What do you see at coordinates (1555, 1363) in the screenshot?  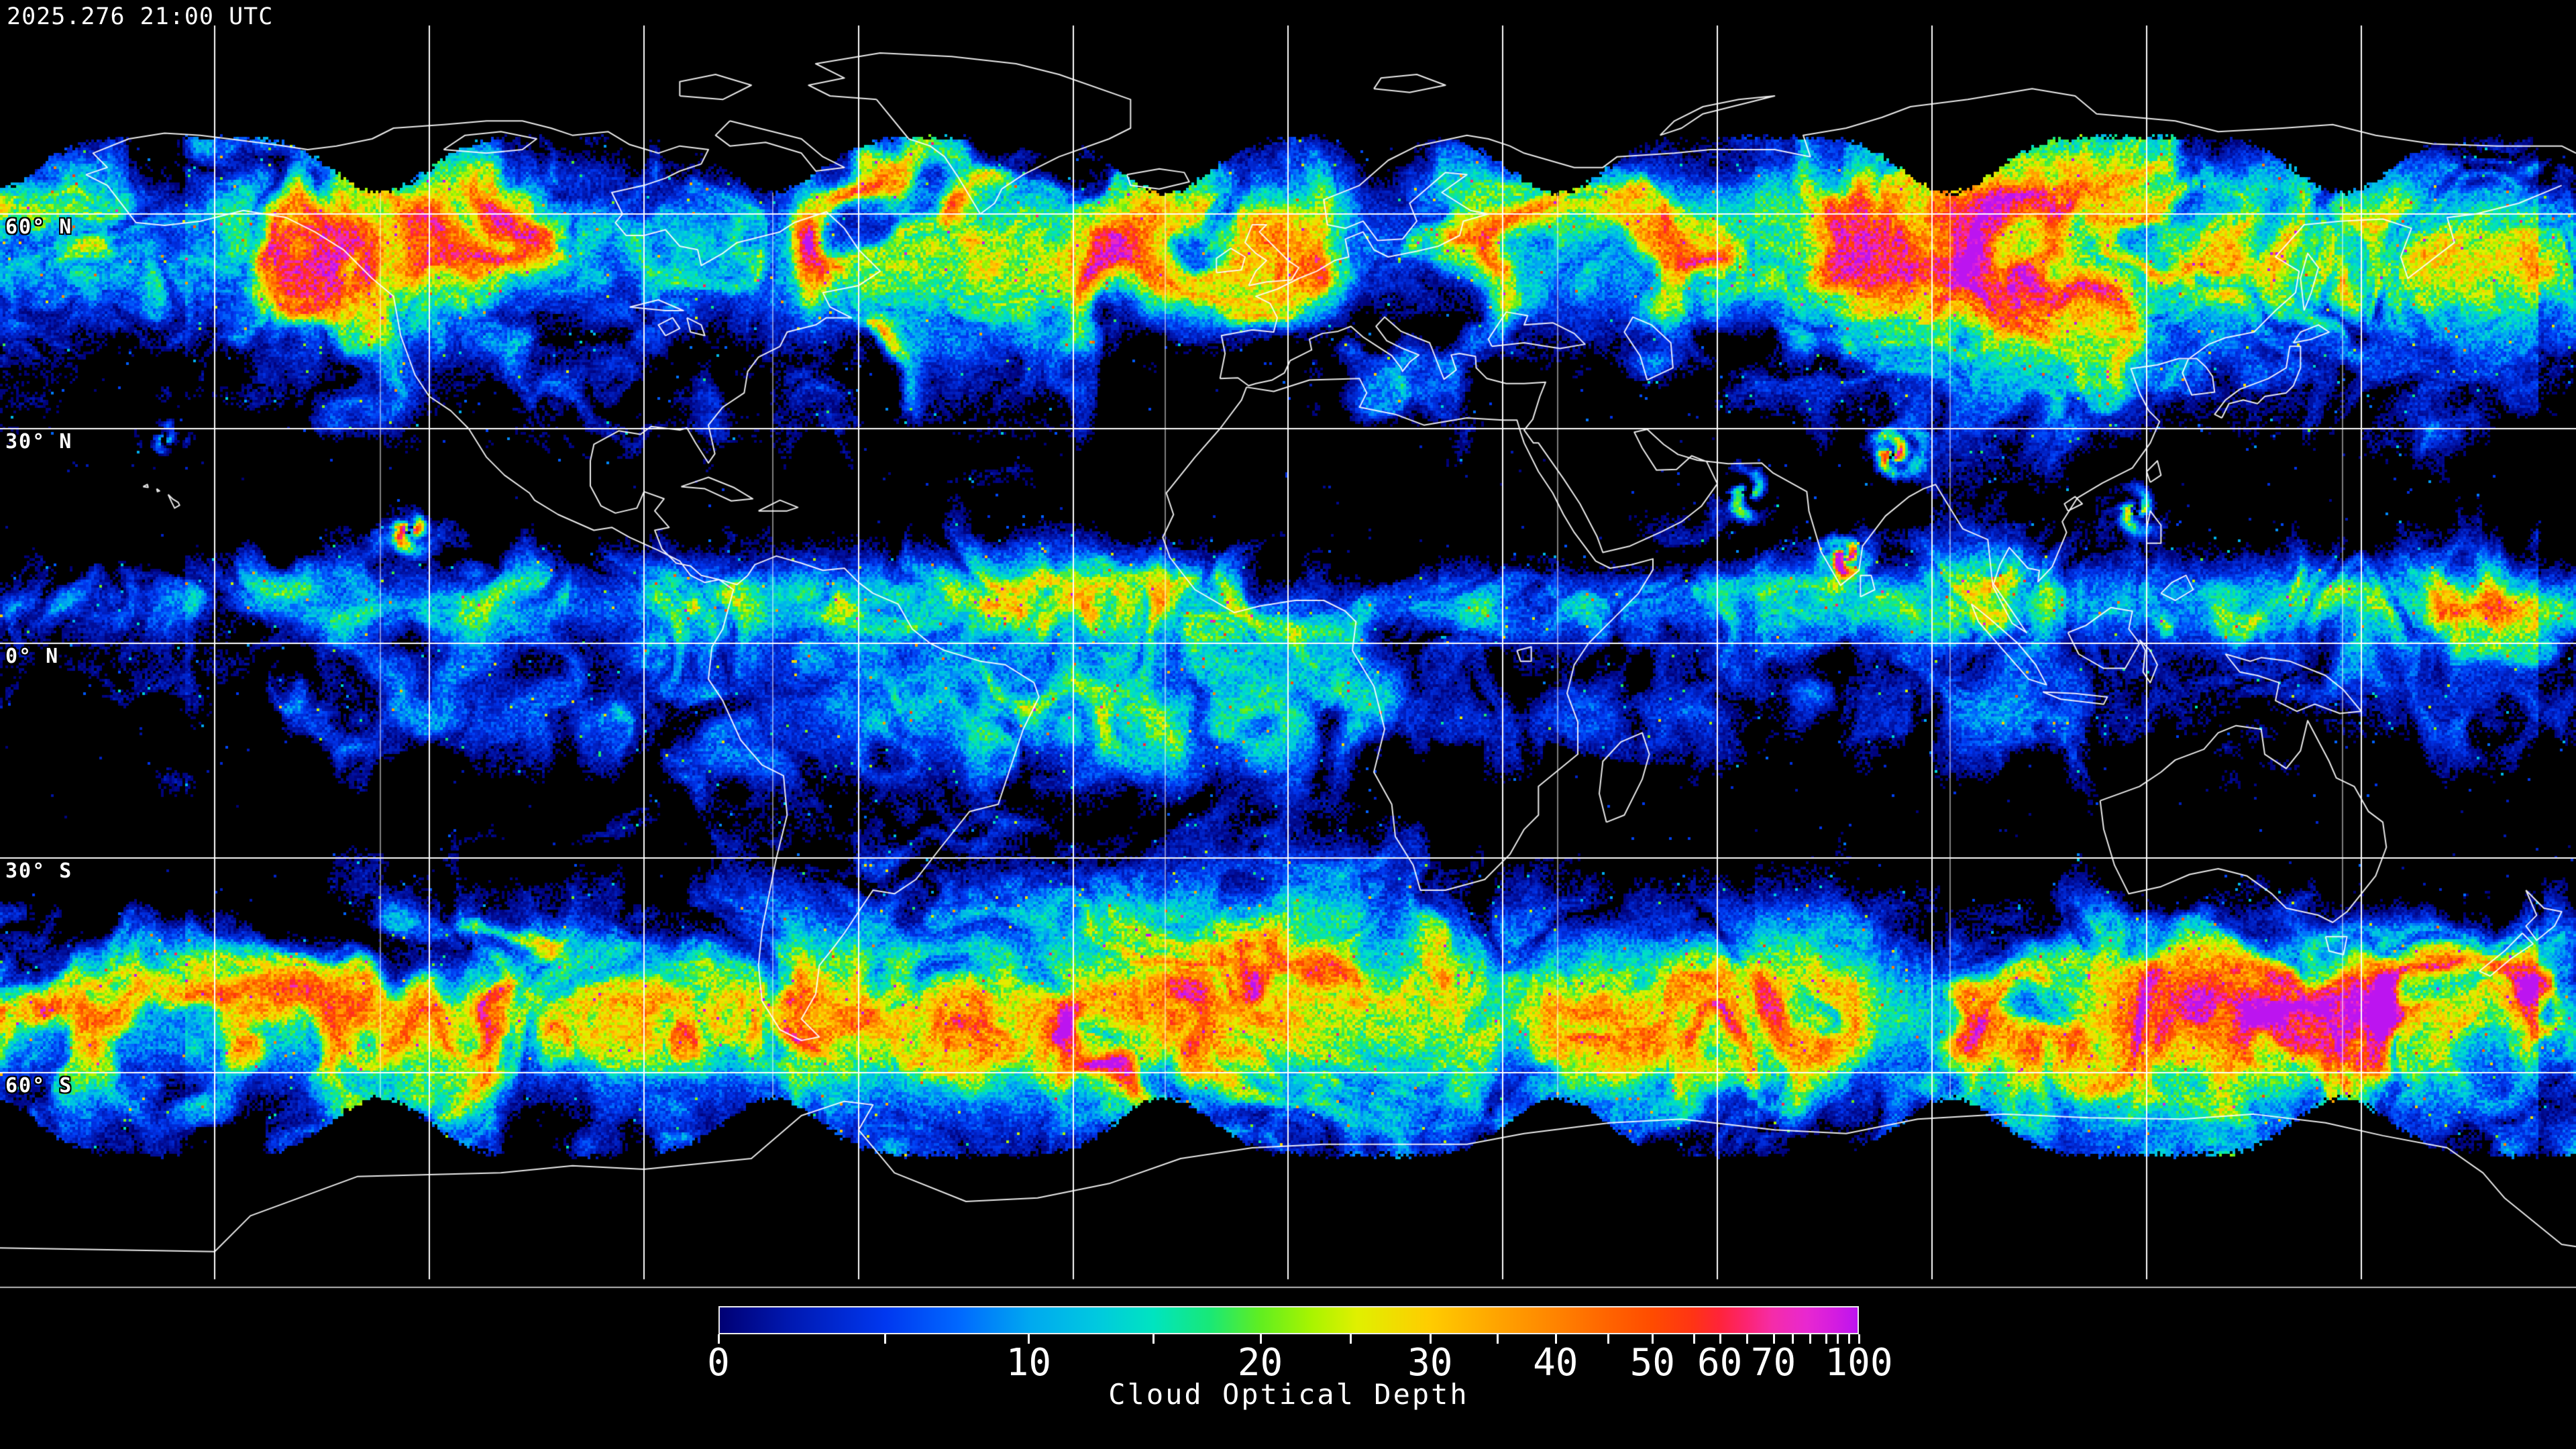 I see `colorbar-tick-label: 40` at bounding box center [1555, 1363].